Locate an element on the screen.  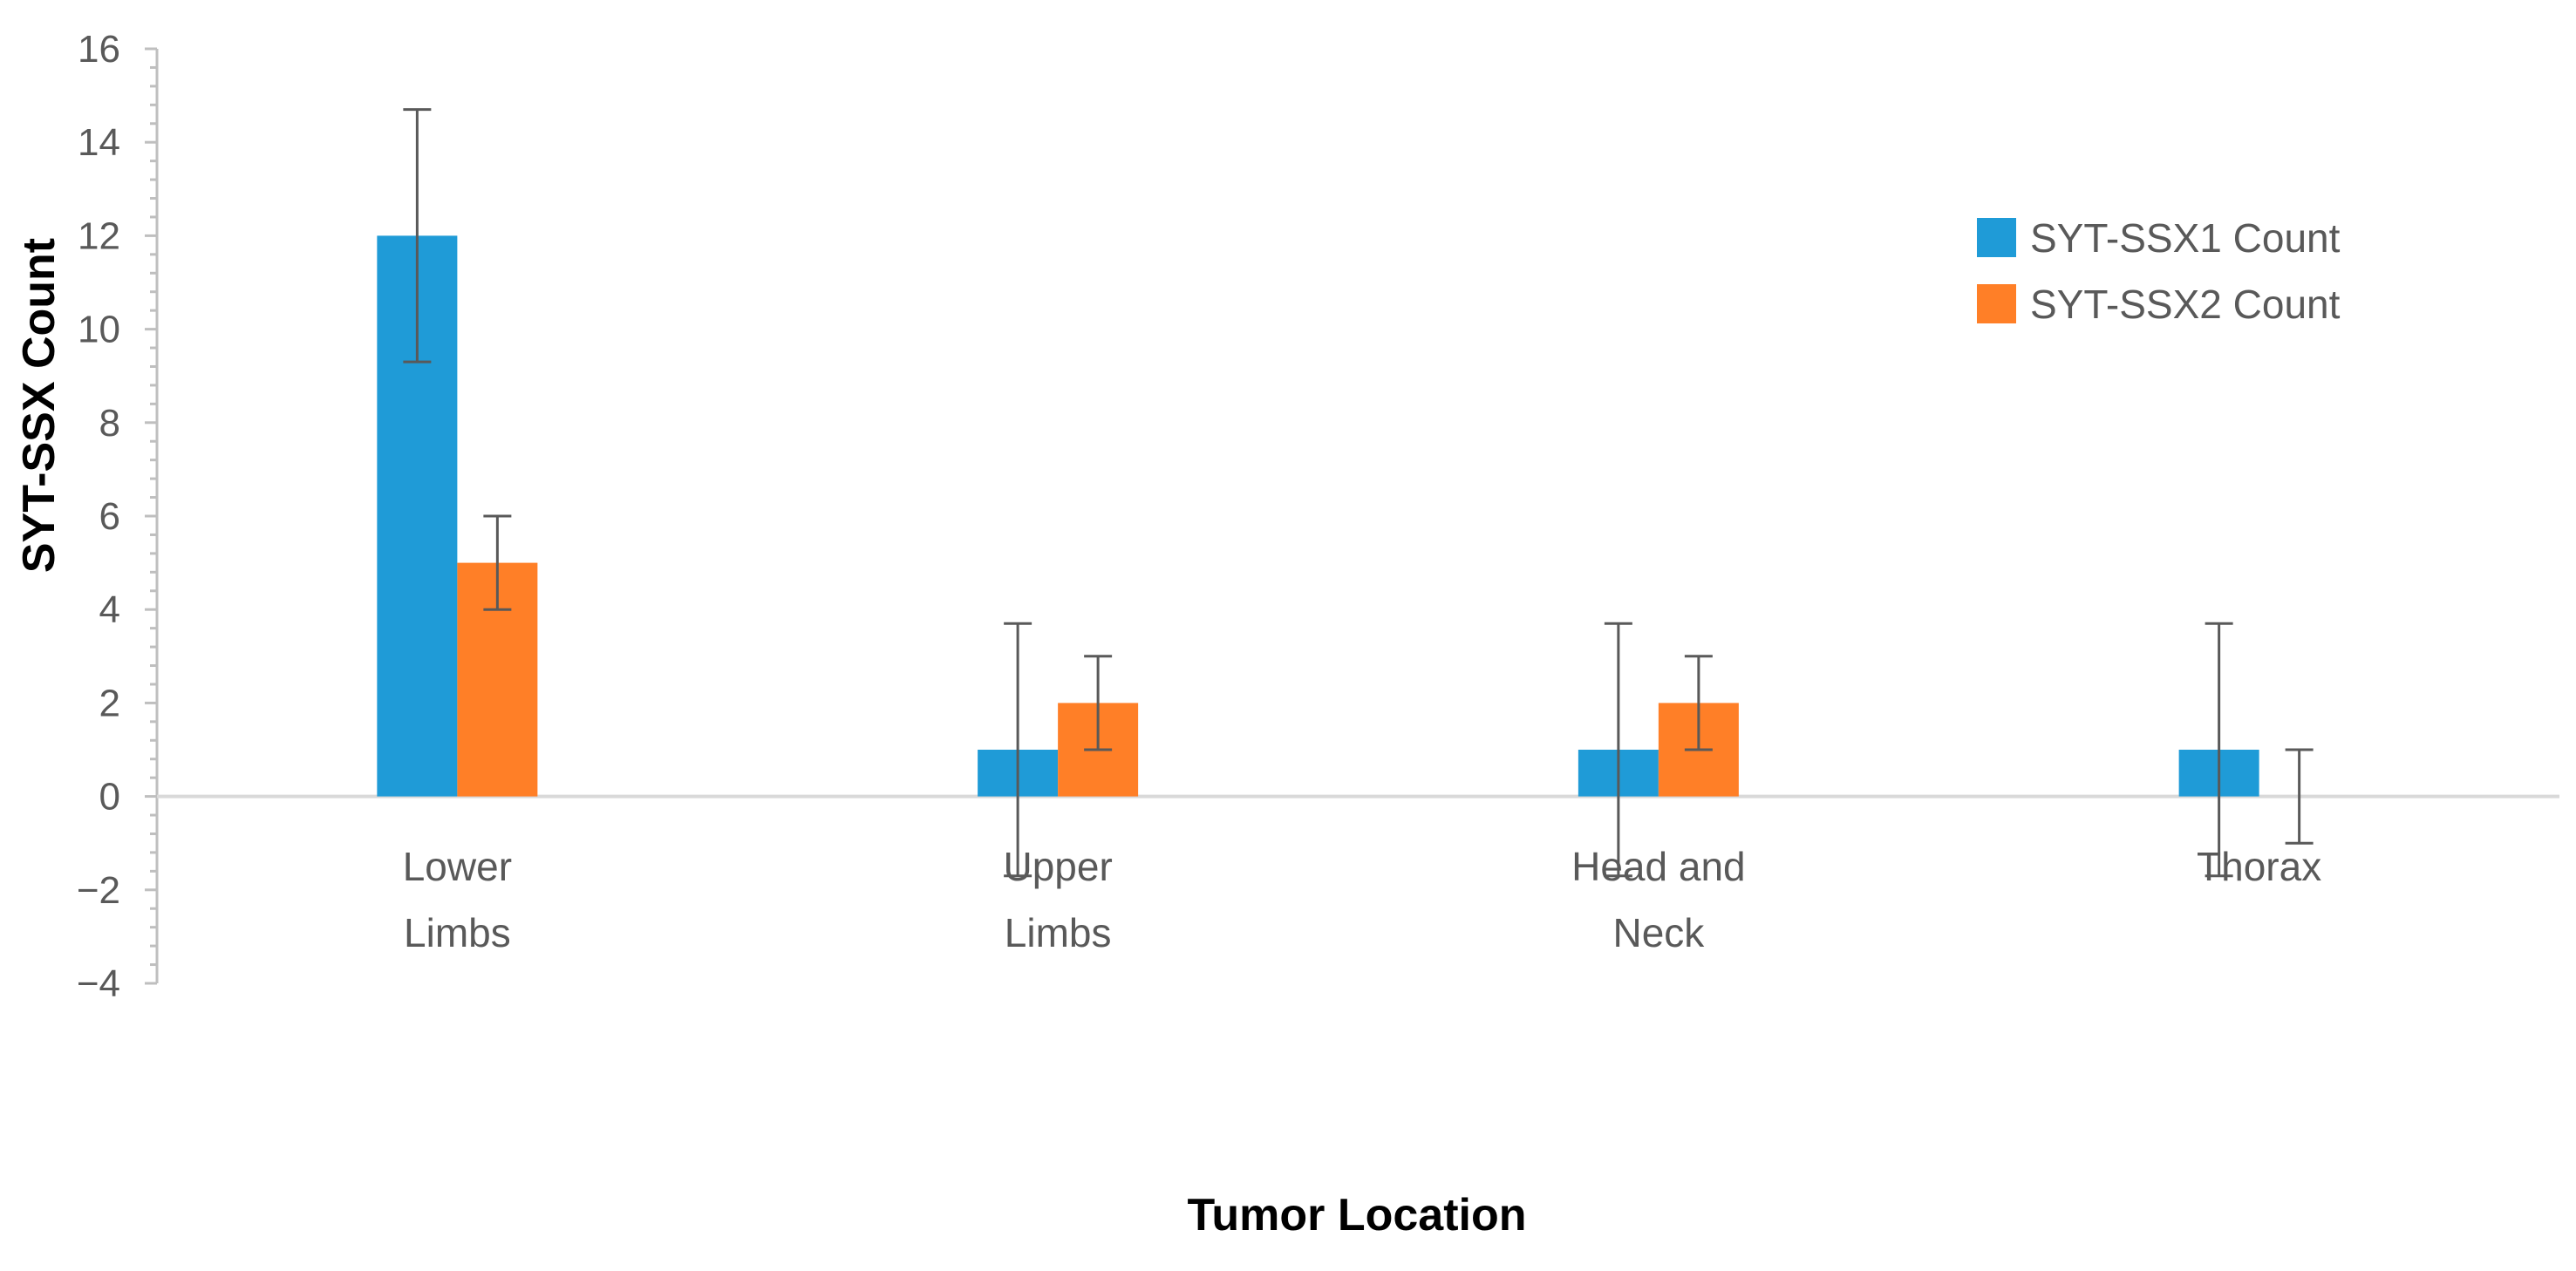
x-category-label: Thorax is located at coordinates (2259, 867).